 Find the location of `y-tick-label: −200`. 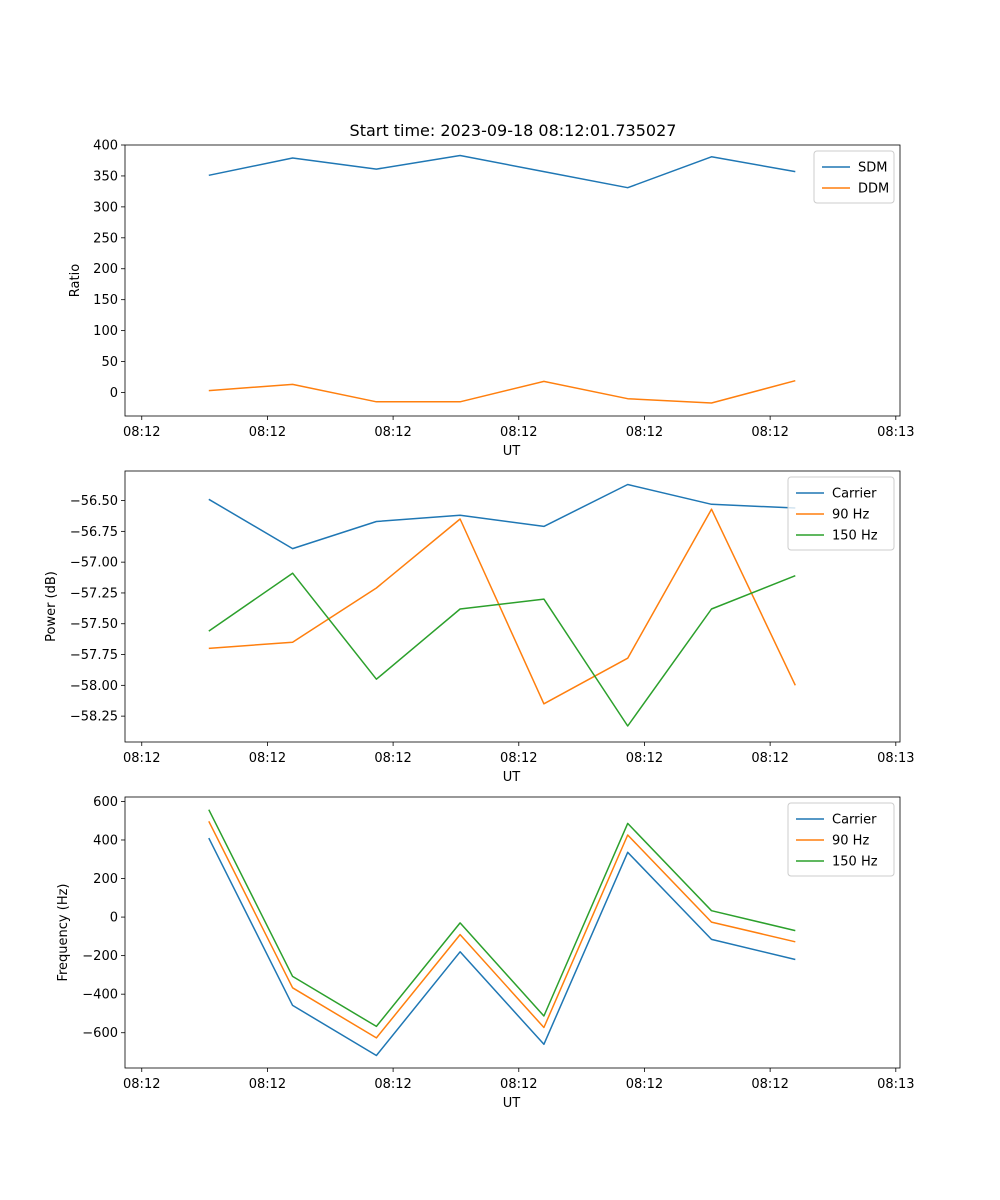

y-tick-label: −200 is located at coordinates (100, 956).